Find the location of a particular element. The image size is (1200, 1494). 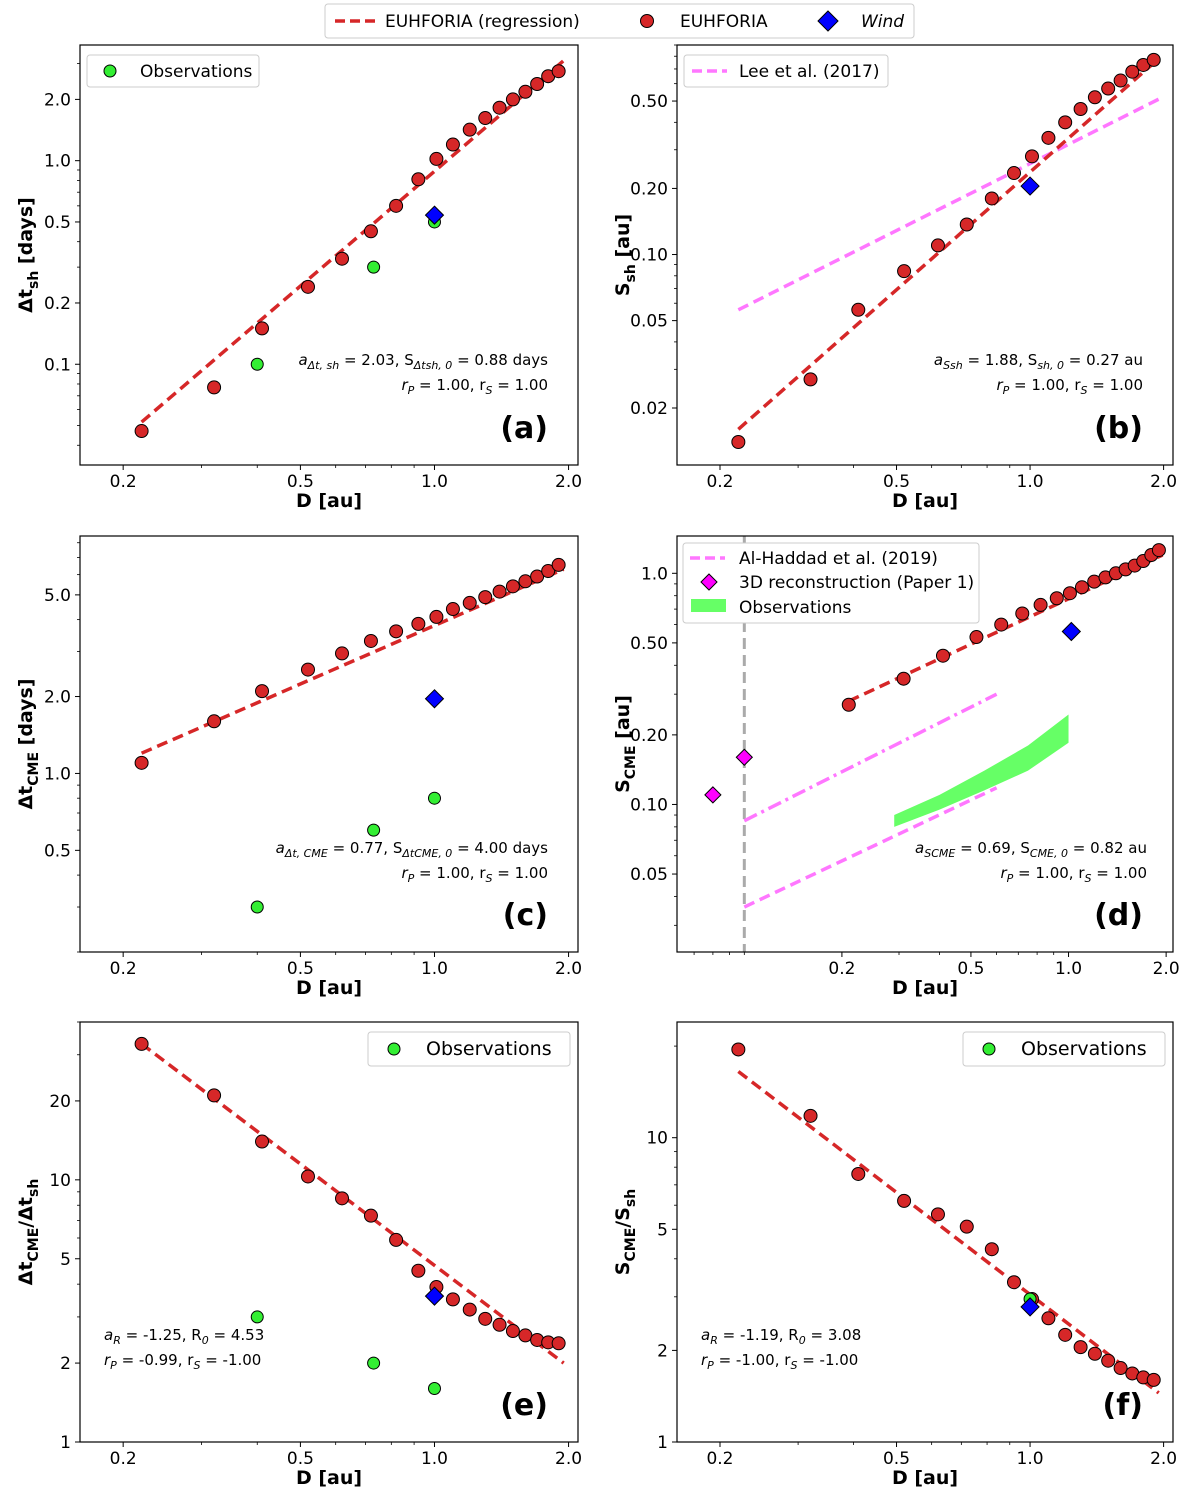

plot-area-c is located at coordinates (350, 735).